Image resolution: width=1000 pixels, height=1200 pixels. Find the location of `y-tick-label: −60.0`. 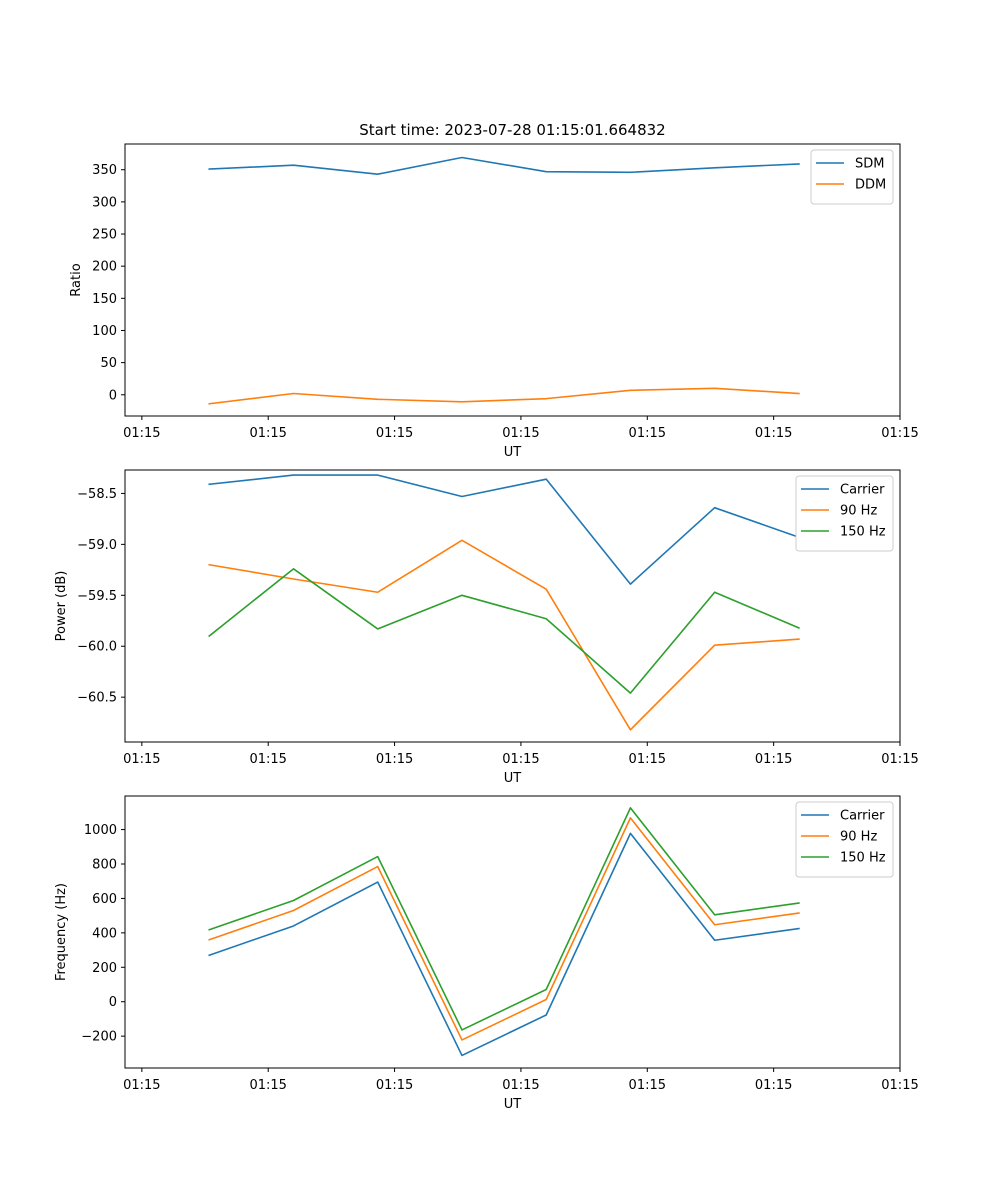

y-tick-label: −60.0 is located at coordinates (97, 647).